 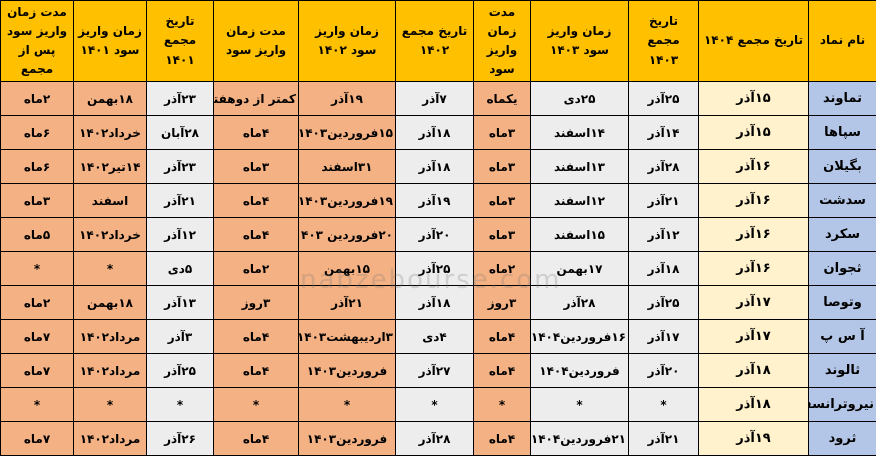 What do you see at coordinates (579, 234) in the screenshot?
I see `table-cell: ۱۵اسفند` at bounding box center [579, 234].